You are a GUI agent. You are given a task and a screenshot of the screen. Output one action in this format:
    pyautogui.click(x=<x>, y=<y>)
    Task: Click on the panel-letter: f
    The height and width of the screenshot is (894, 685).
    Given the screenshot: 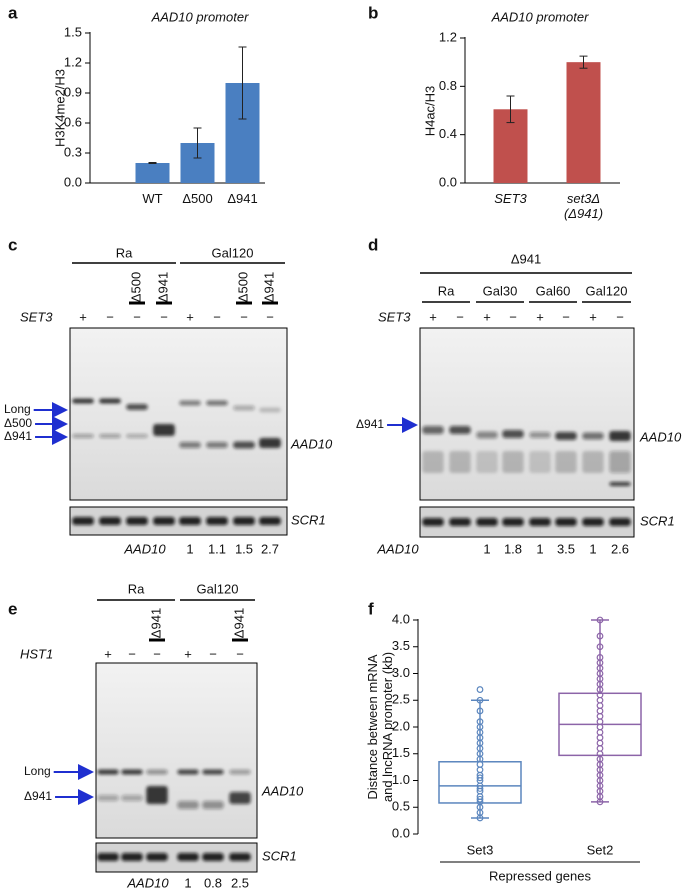 What is the action you would take?
    pyautogui.click(x=371, y=608)
    